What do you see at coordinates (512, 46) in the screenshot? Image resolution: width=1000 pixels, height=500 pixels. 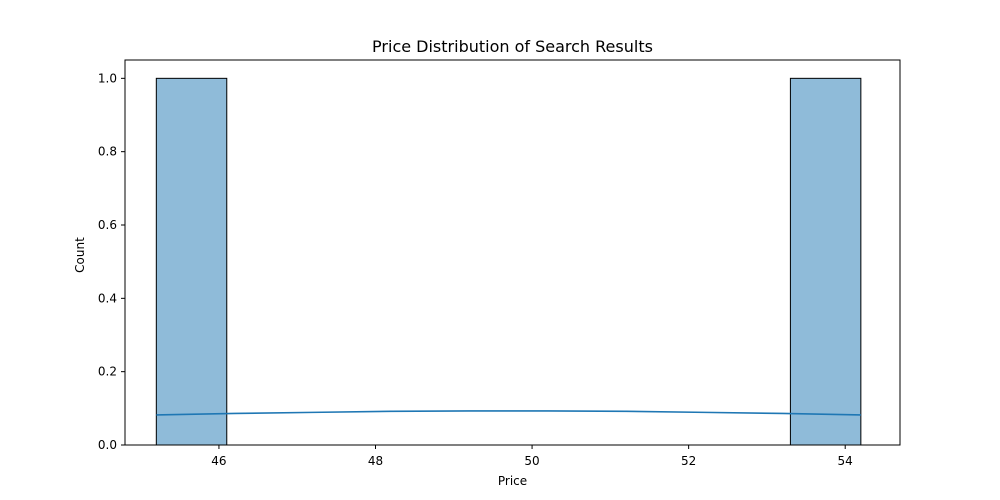 I see `chart-title: Price Distribution of Search Results` at bounding box center [512, 46].